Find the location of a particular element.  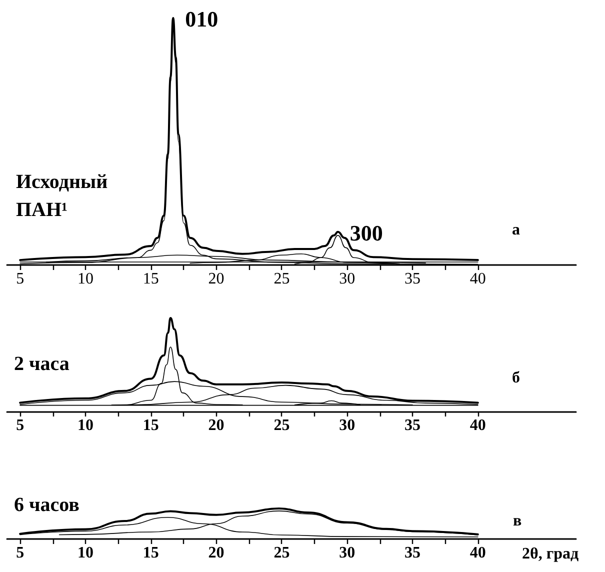

annotation: 6 часов is located at coordinates (47, 505).